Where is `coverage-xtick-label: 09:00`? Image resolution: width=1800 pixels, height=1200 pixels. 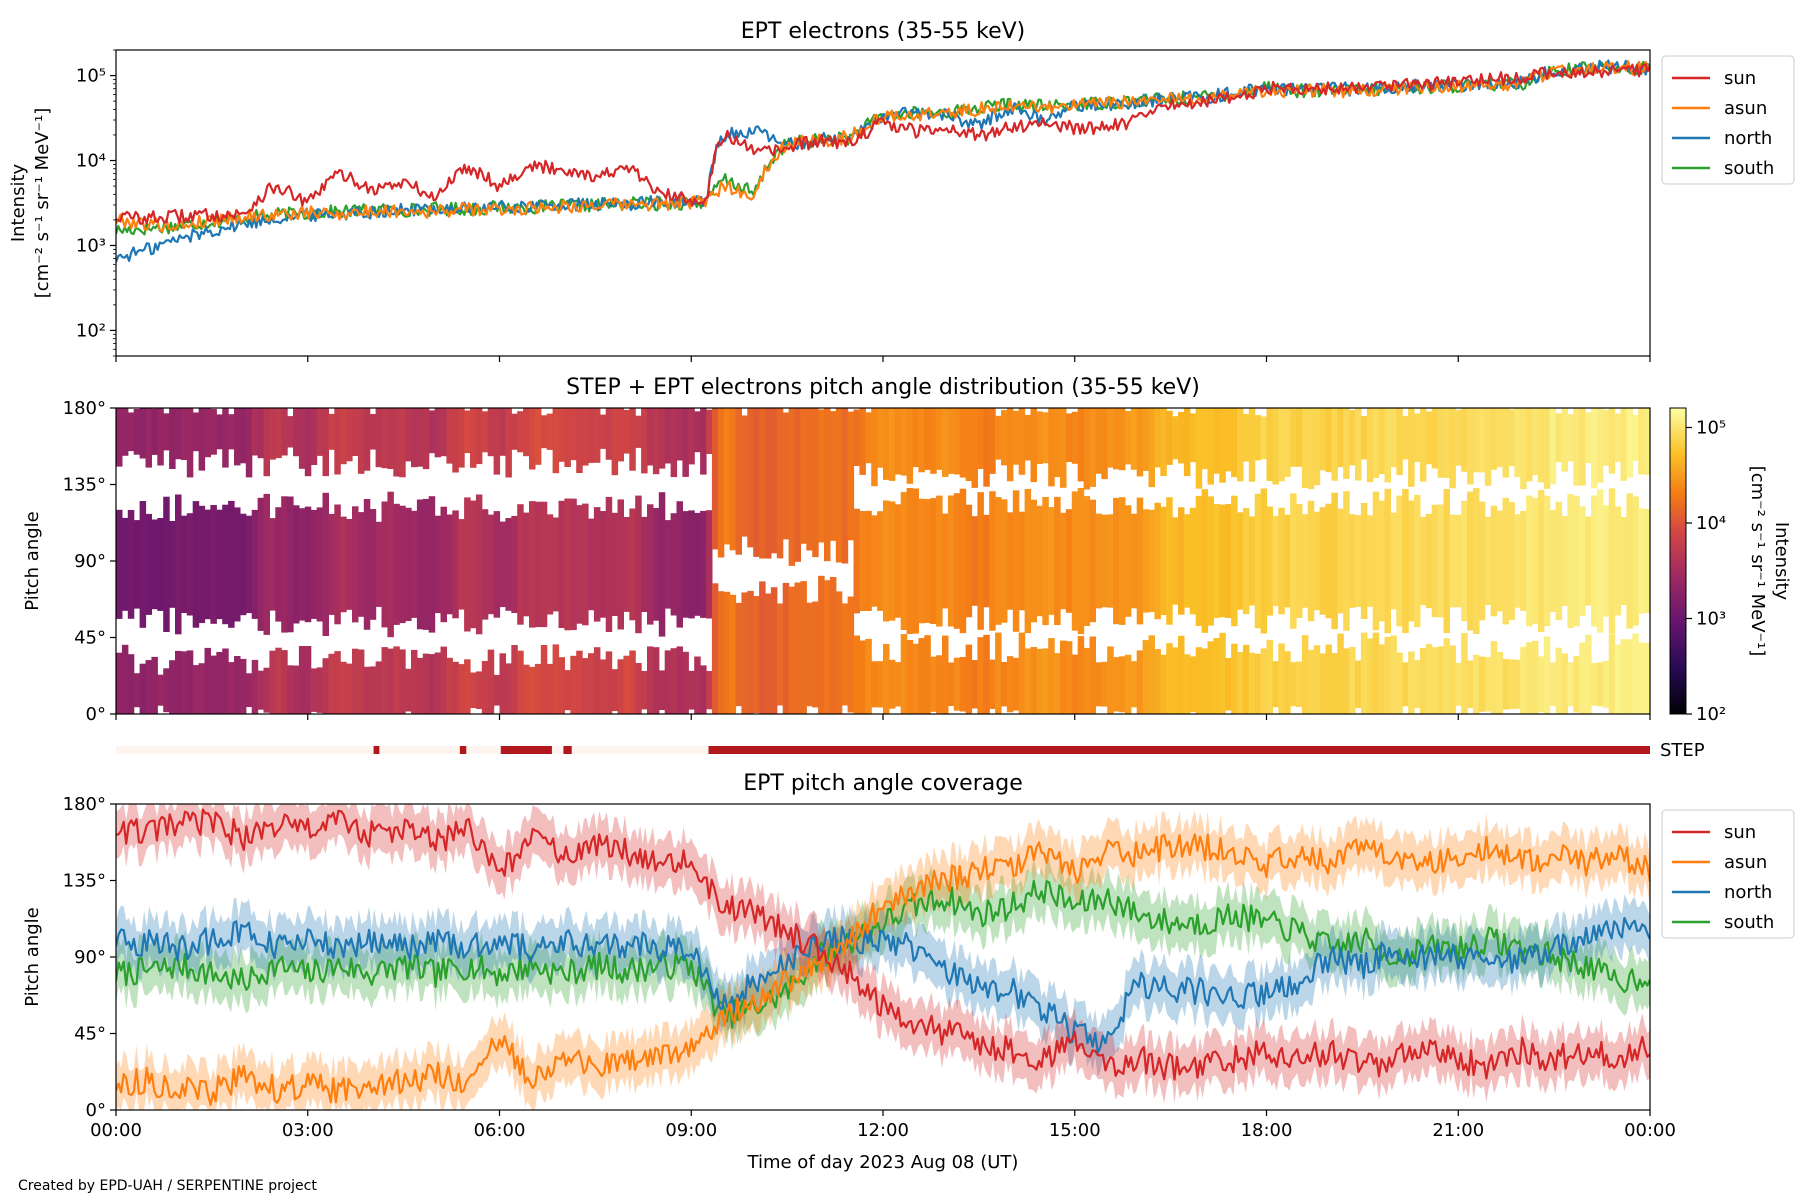
coverage-xtick-label: 09:00 is located at coordinates (691, 1130).